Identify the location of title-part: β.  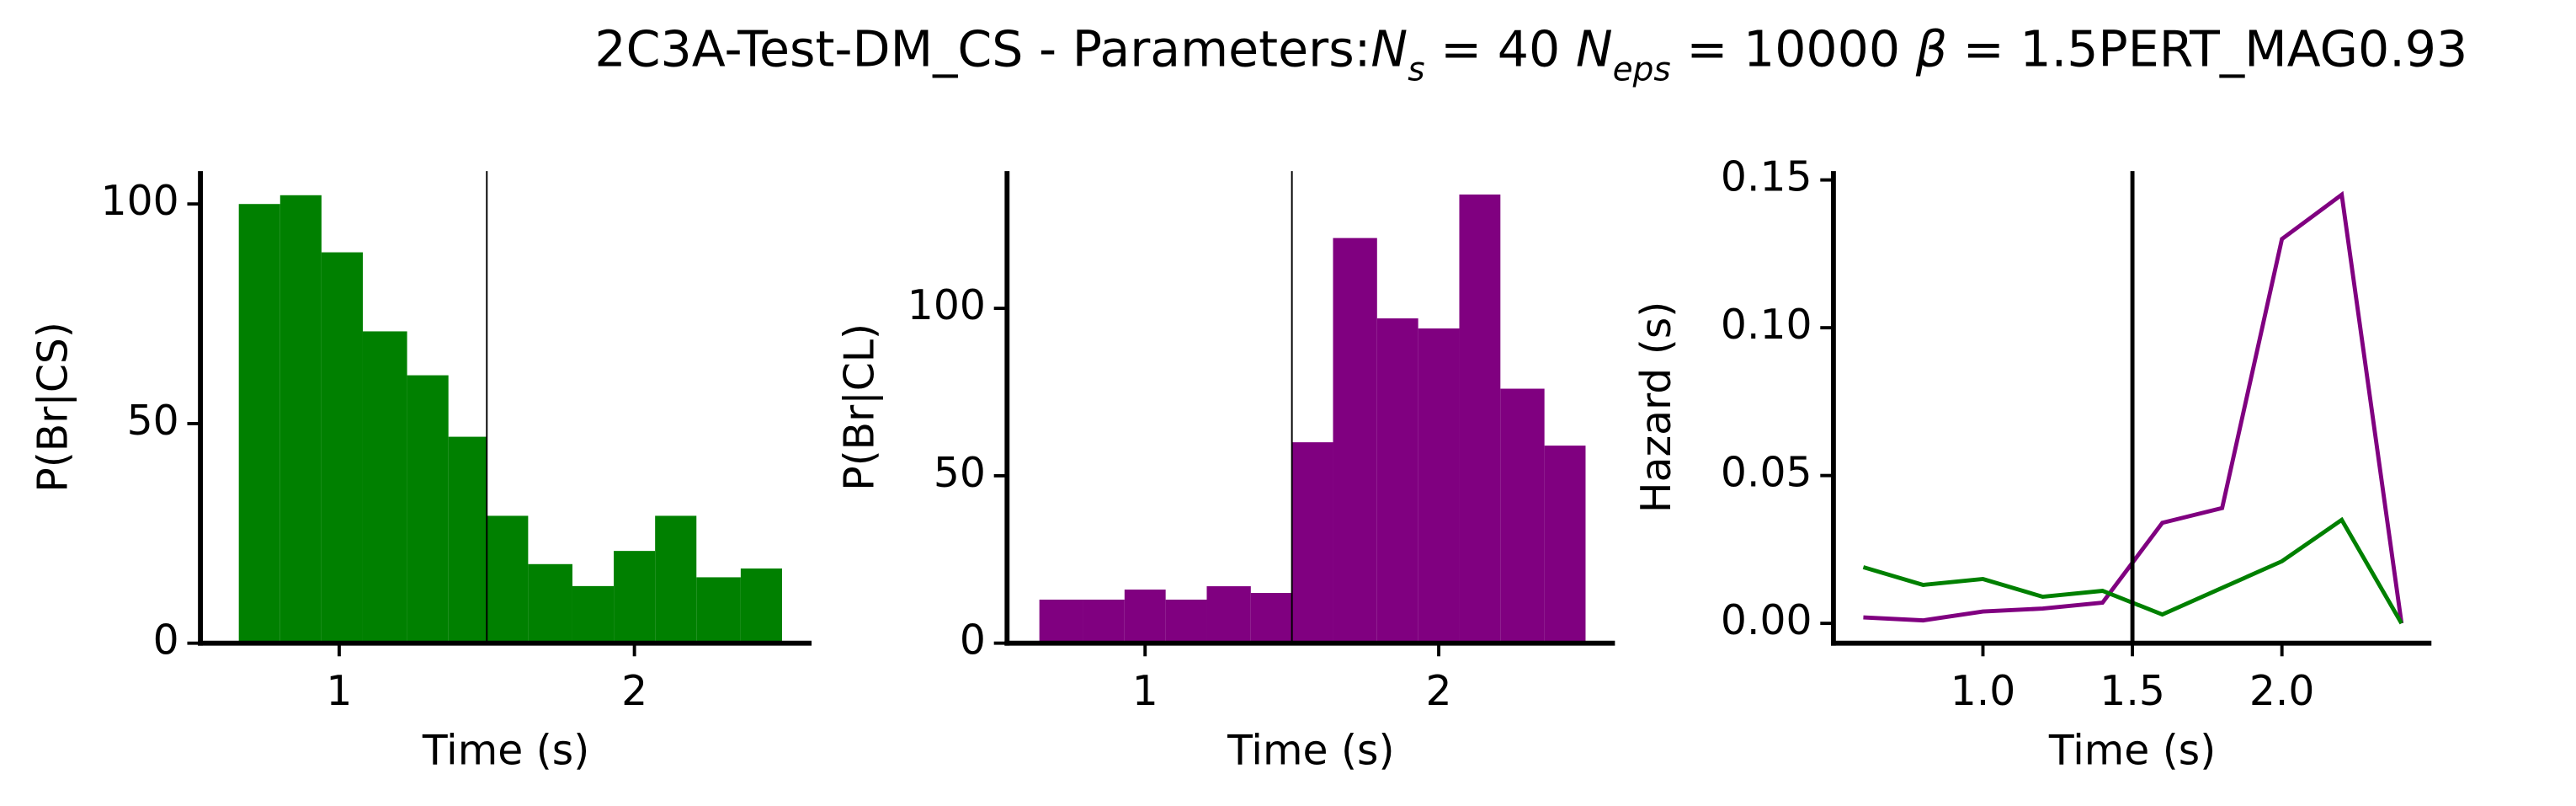
(1931, 49).